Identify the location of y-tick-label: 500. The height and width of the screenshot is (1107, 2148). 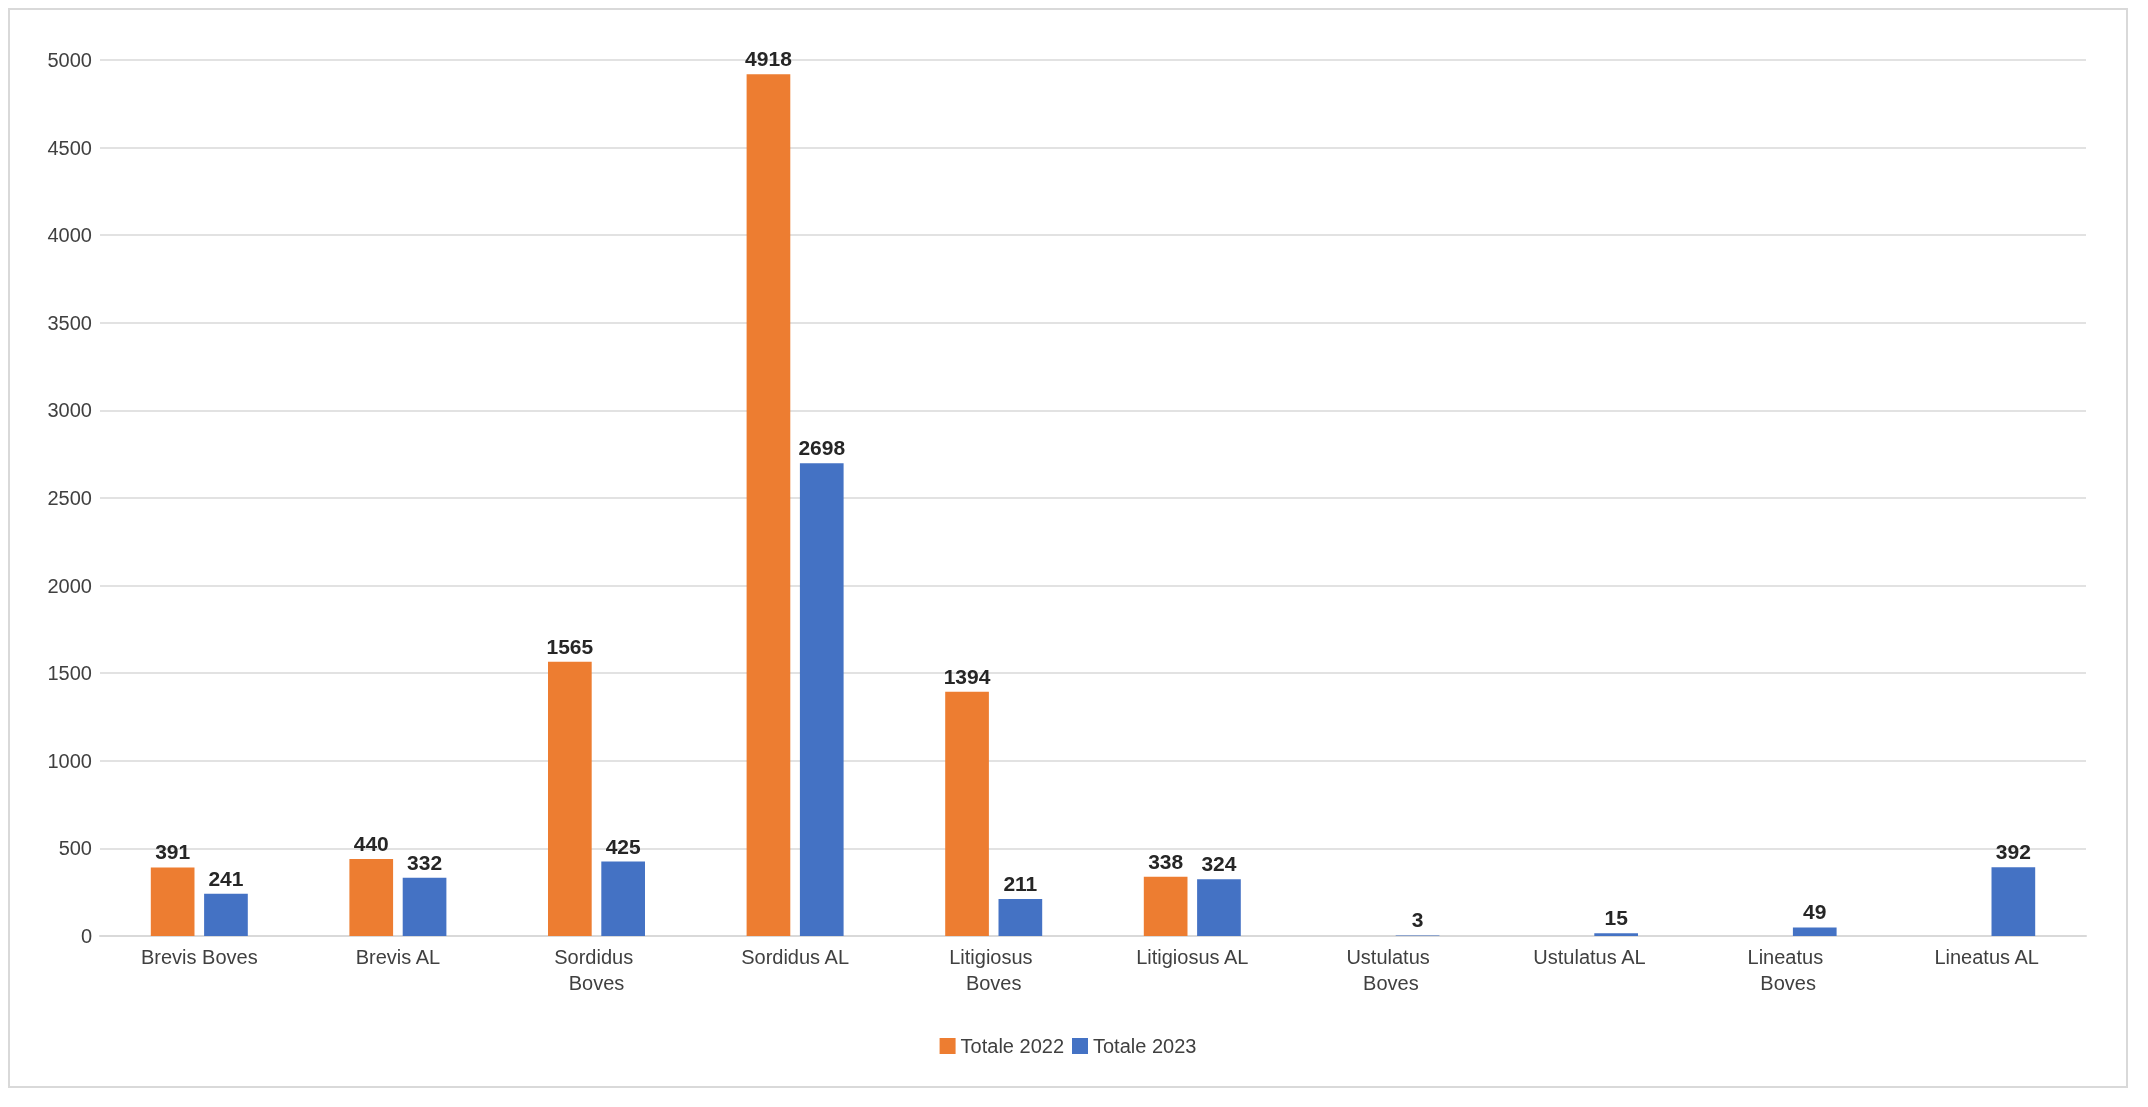
(75, 848).